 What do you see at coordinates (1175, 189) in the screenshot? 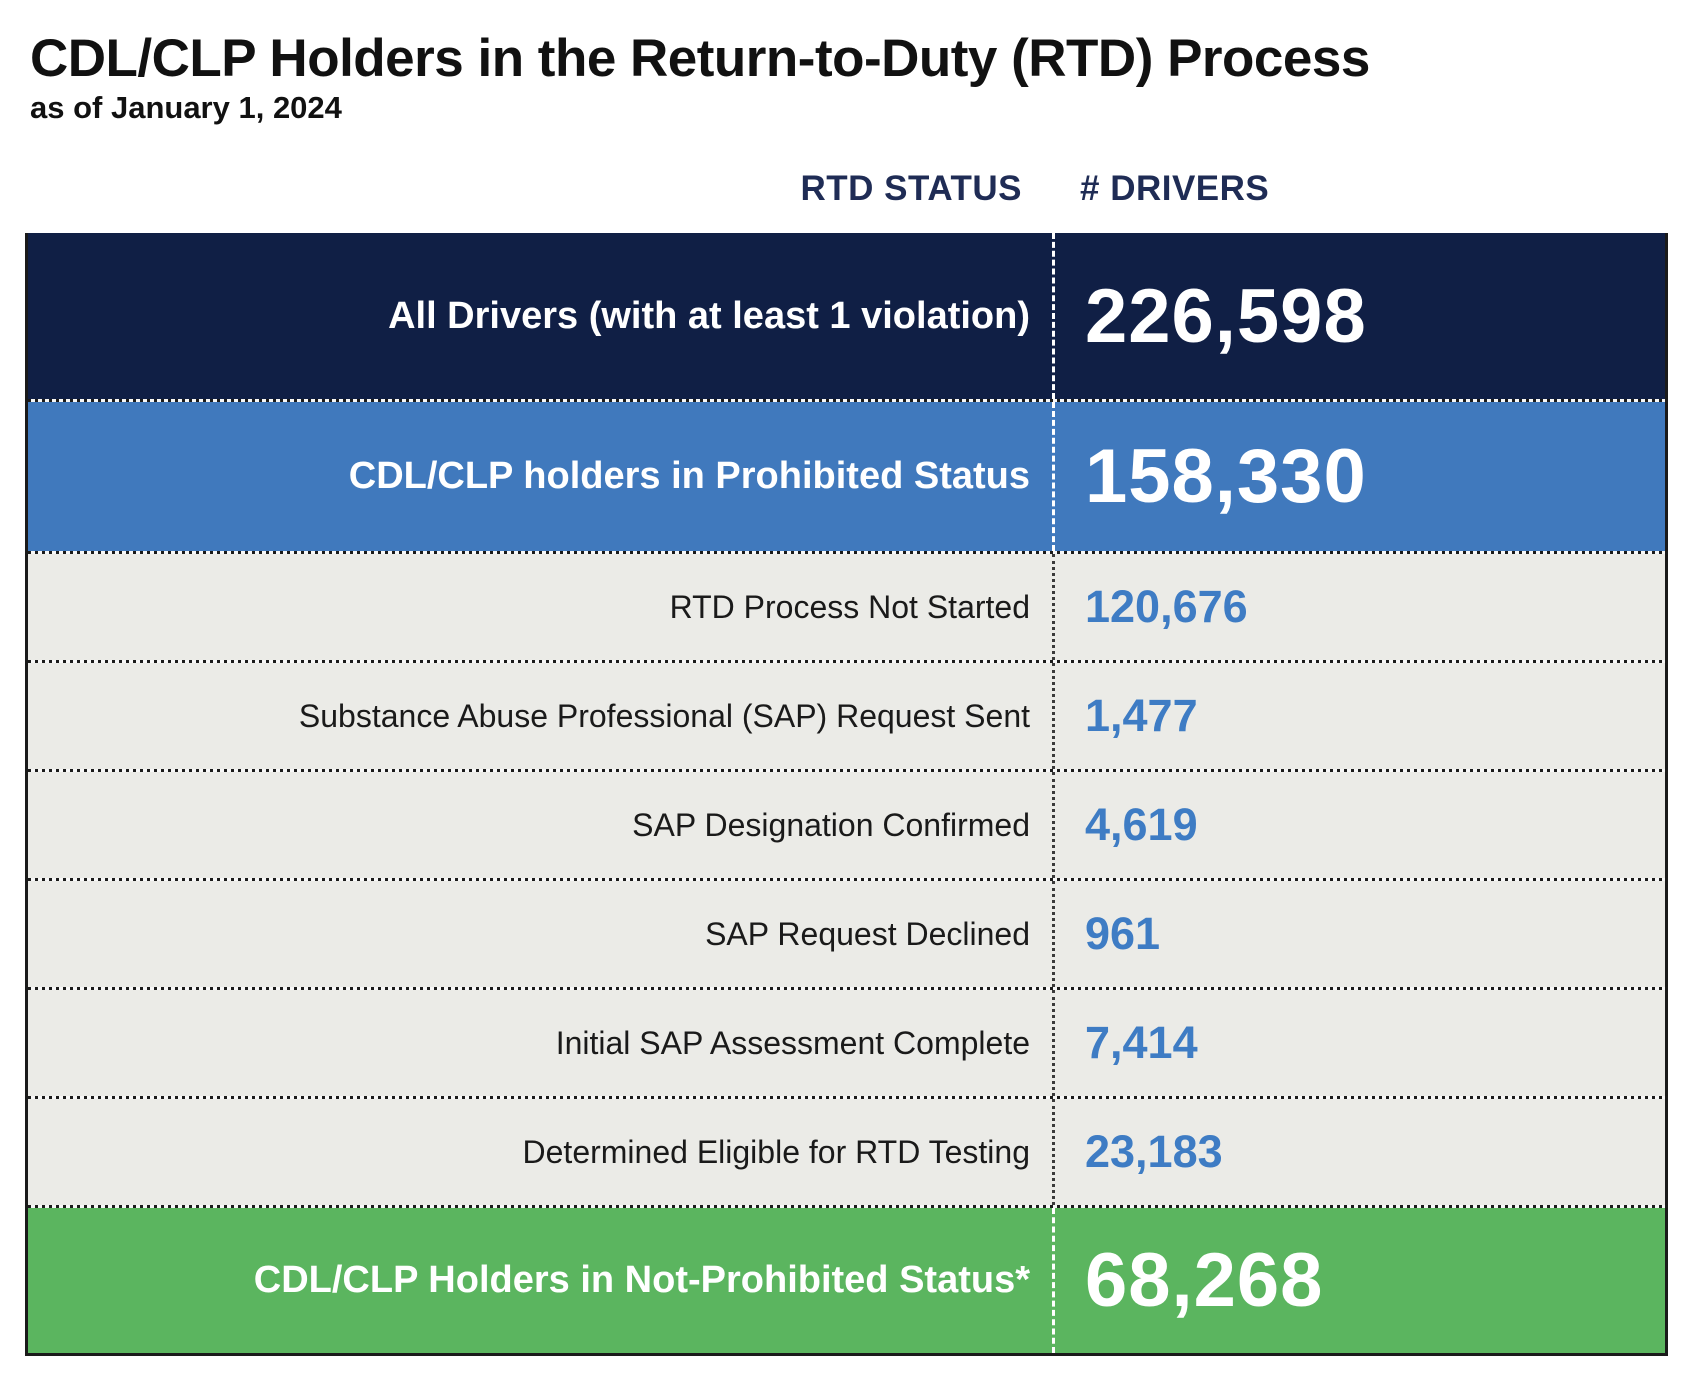
I see `column-header-drivers: # DRIVERS` at bounding box center [1175, 189].